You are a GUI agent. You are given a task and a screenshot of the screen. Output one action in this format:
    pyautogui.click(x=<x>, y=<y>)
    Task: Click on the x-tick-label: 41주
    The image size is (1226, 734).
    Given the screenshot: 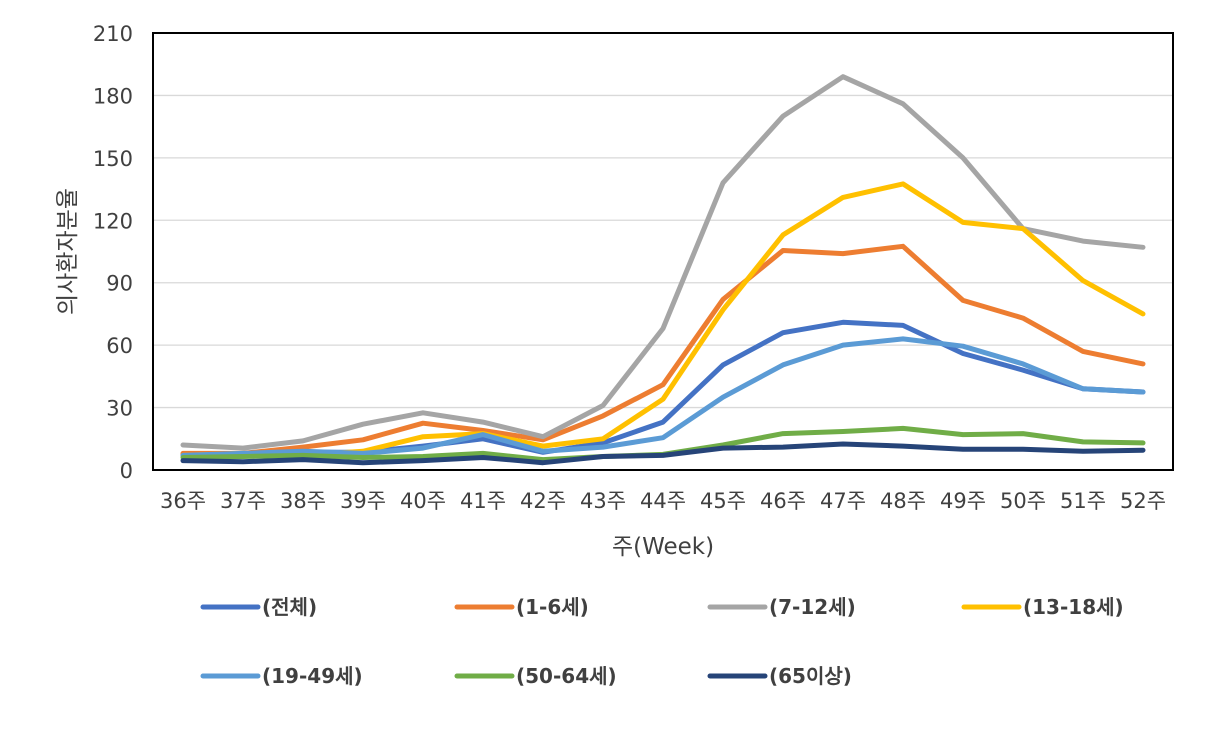 What is the action you would take?
    pyautogui.click(x=483, y=501)
    